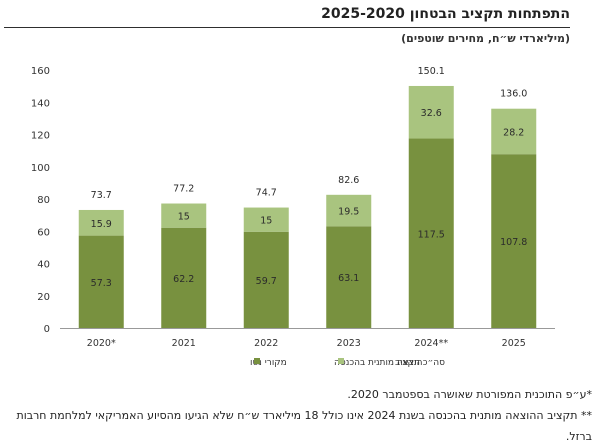  Describe the element at coordinates (40, 71) in the screenshot. I see `y-tick-label-8: 160` at that location.